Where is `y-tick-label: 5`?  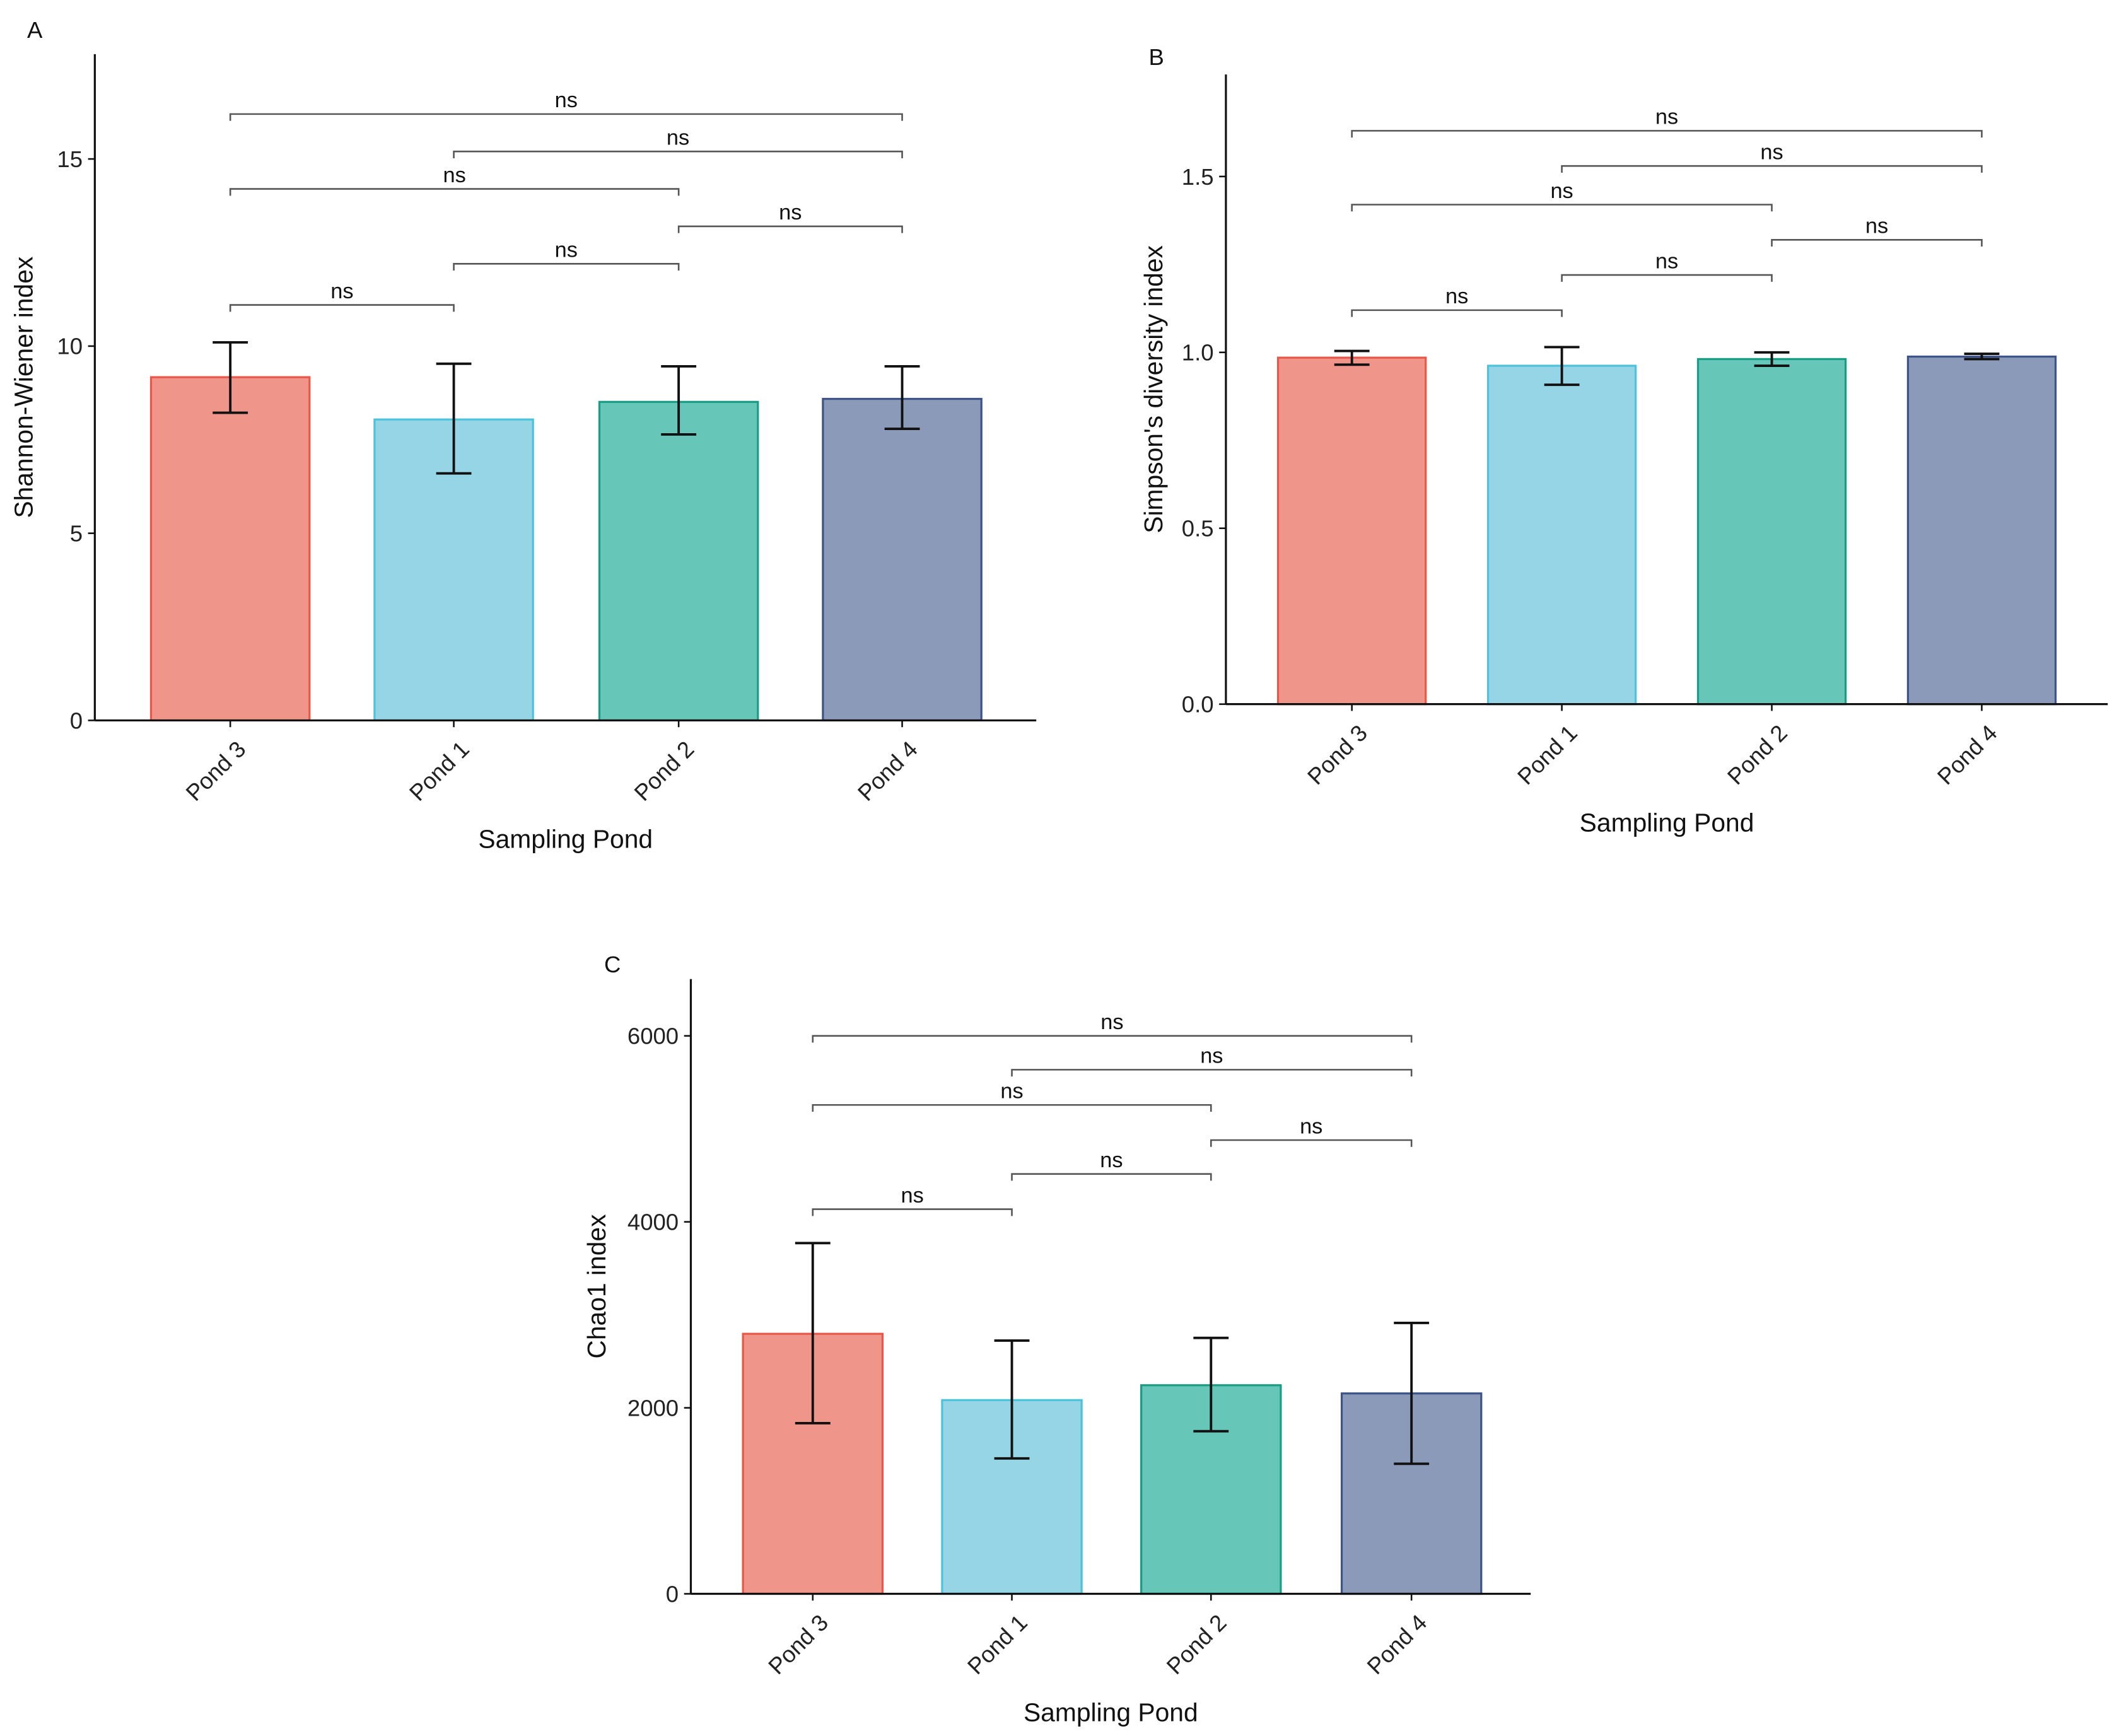 y-tick-label: 5 is located at coordinates (76, 534).